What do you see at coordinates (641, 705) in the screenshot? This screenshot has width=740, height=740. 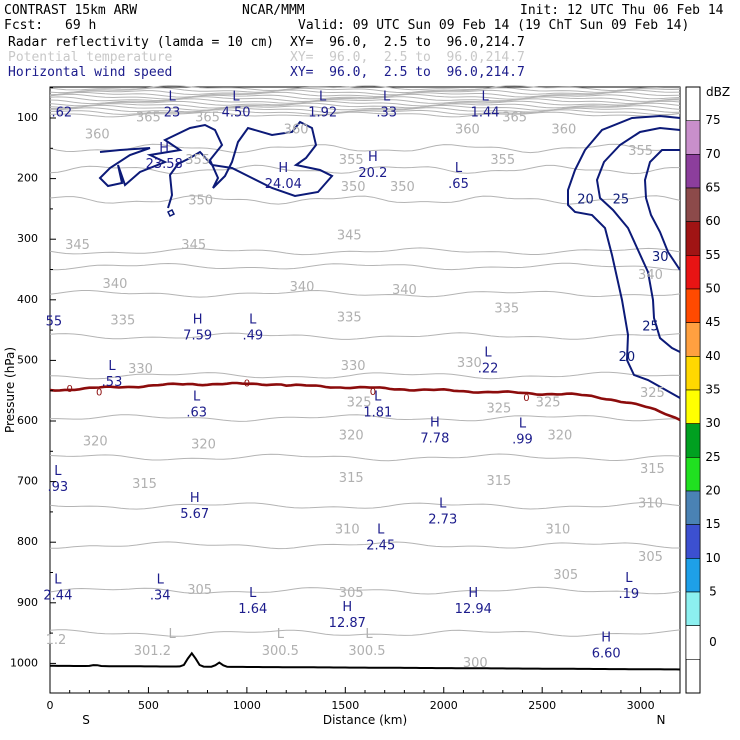 I see `x-tick-label: 3000` at bounding box center [641, 705].